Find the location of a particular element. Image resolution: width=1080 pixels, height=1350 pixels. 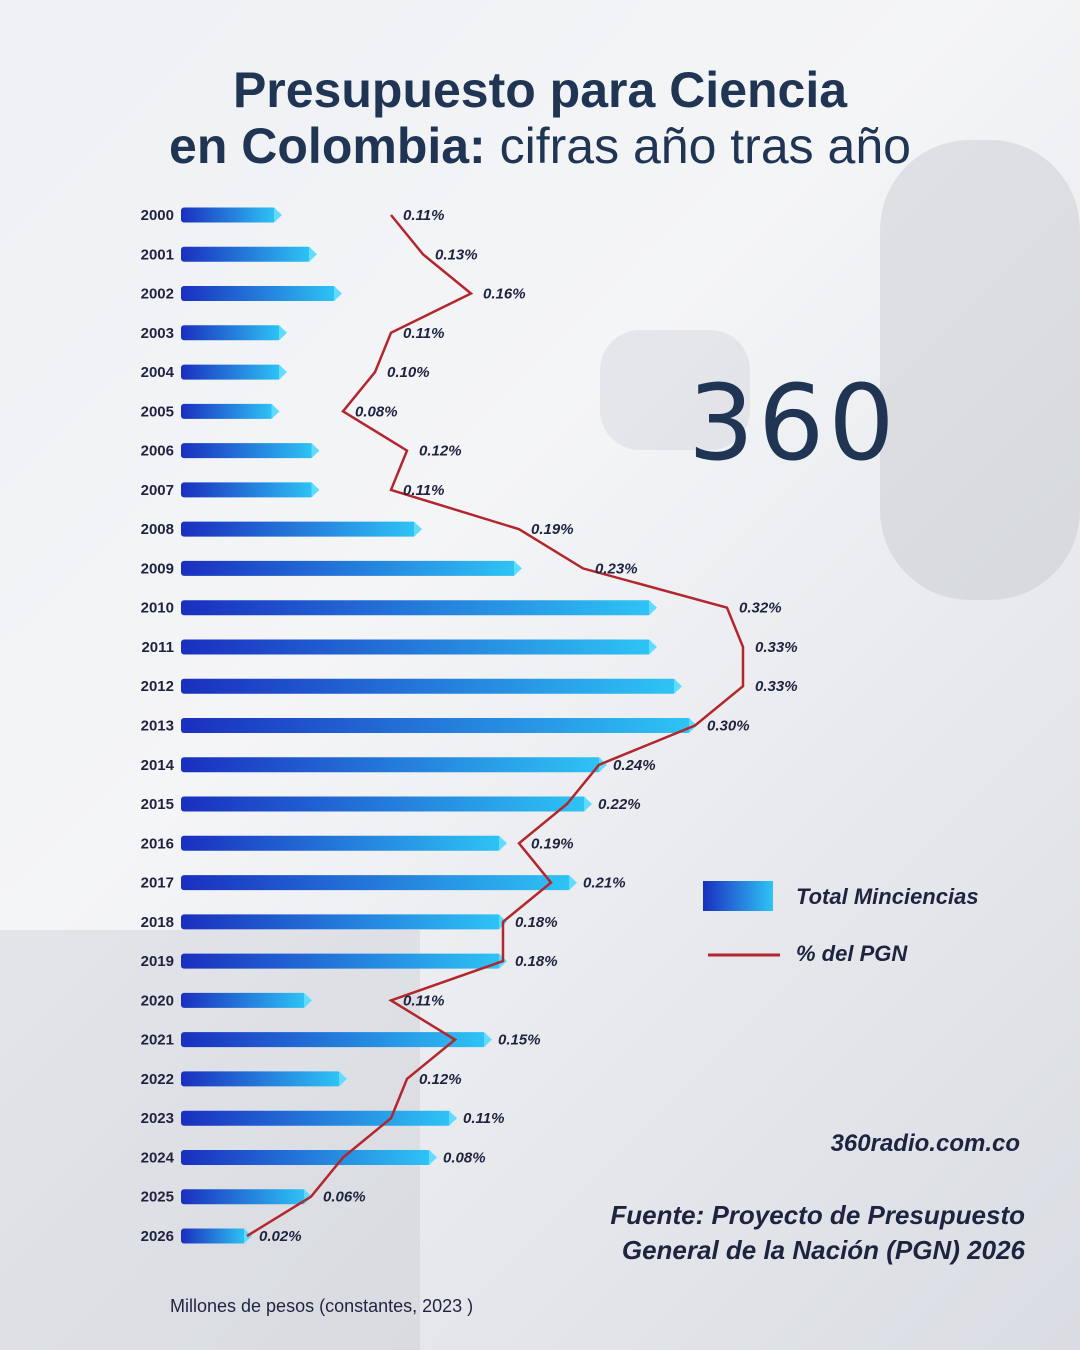

year-label: 2010 is located at coordinates (157, 608).